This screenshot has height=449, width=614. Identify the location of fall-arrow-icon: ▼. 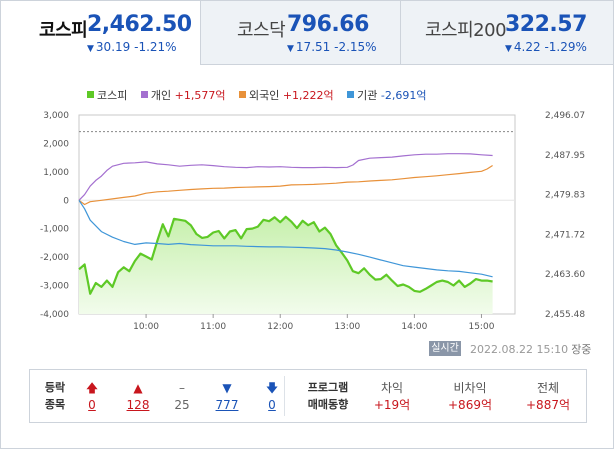
(227, 388).